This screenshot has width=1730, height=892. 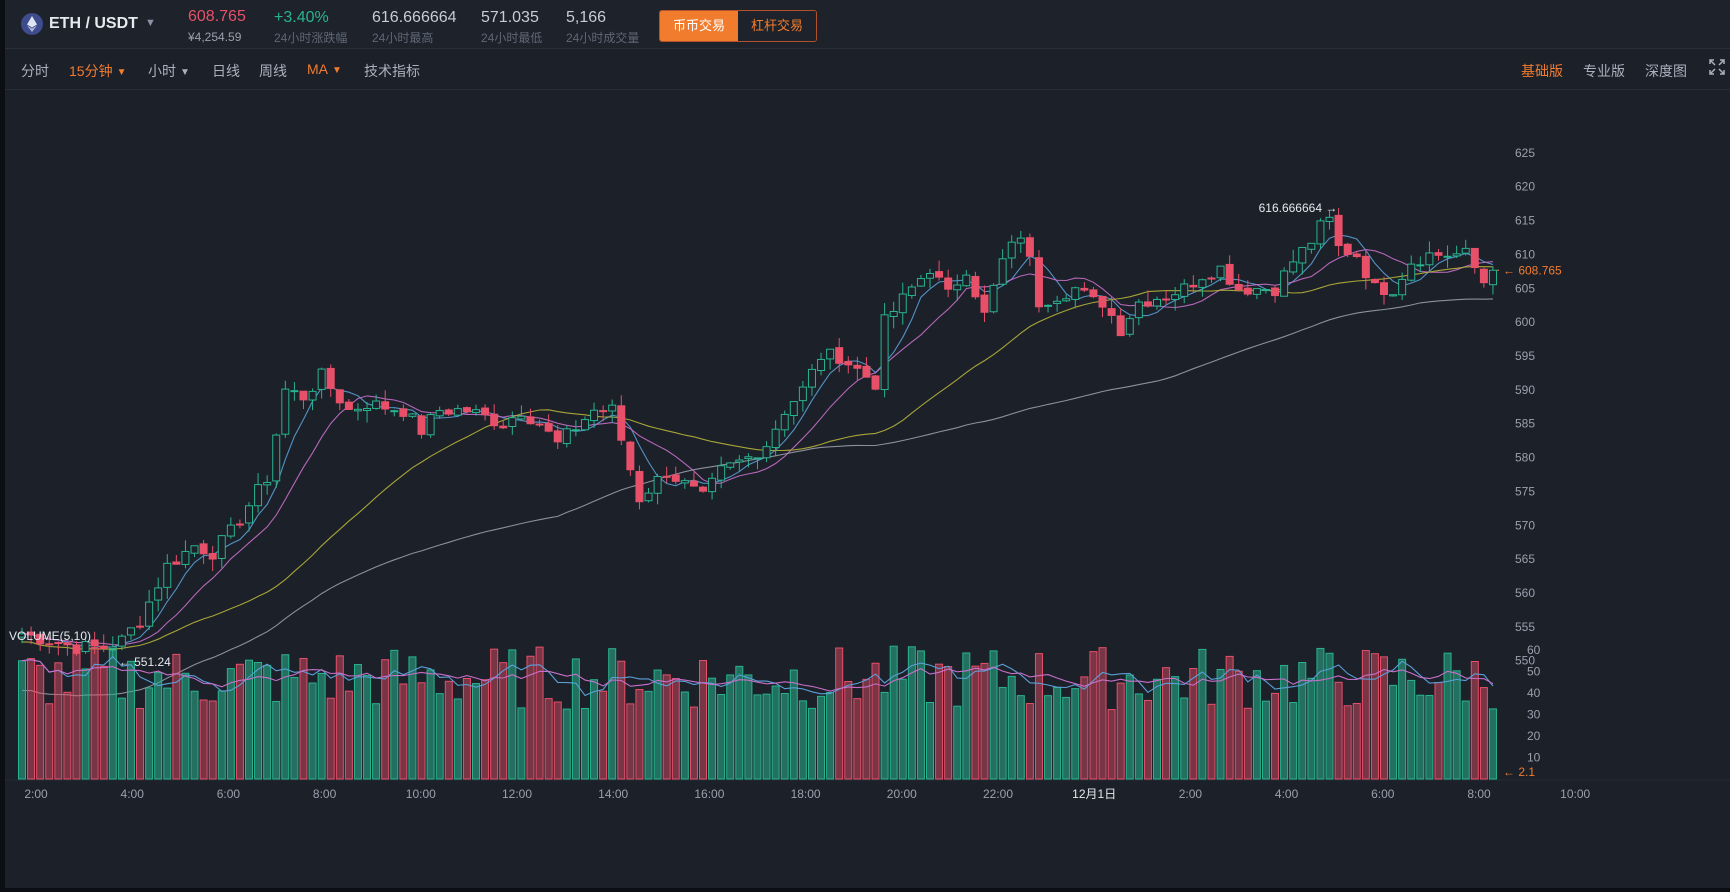 What do you see at coordinates (32, 24) in the screenshot?
I see `eth-coin-icon` at bounding box center [32, 24].